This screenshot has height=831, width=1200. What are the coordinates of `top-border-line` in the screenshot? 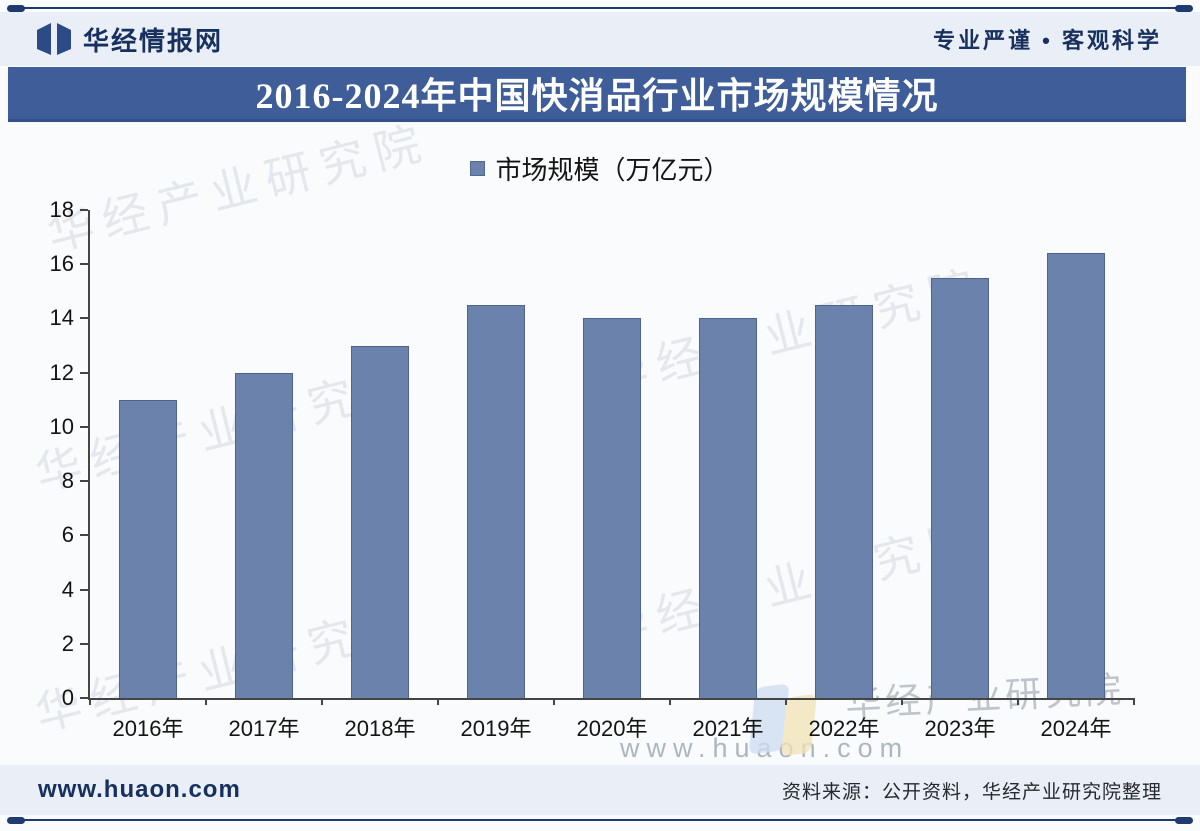 It's located at (600, 8).